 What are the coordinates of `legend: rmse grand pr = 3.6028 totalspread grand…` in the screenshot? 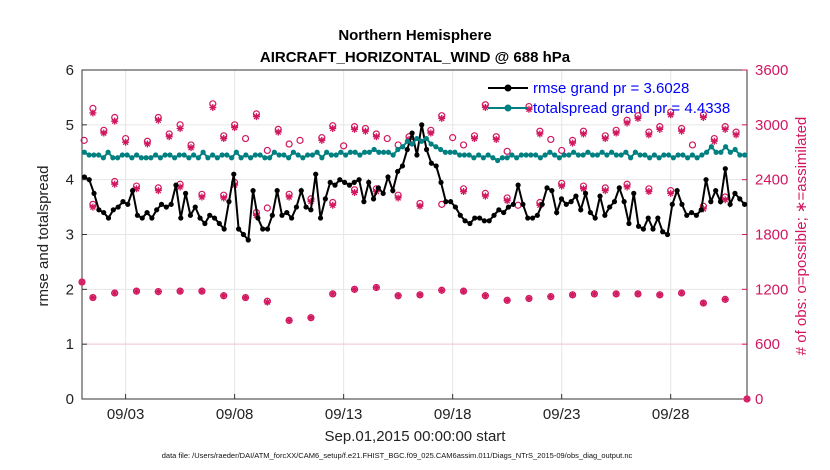 It's located at (609, 98).